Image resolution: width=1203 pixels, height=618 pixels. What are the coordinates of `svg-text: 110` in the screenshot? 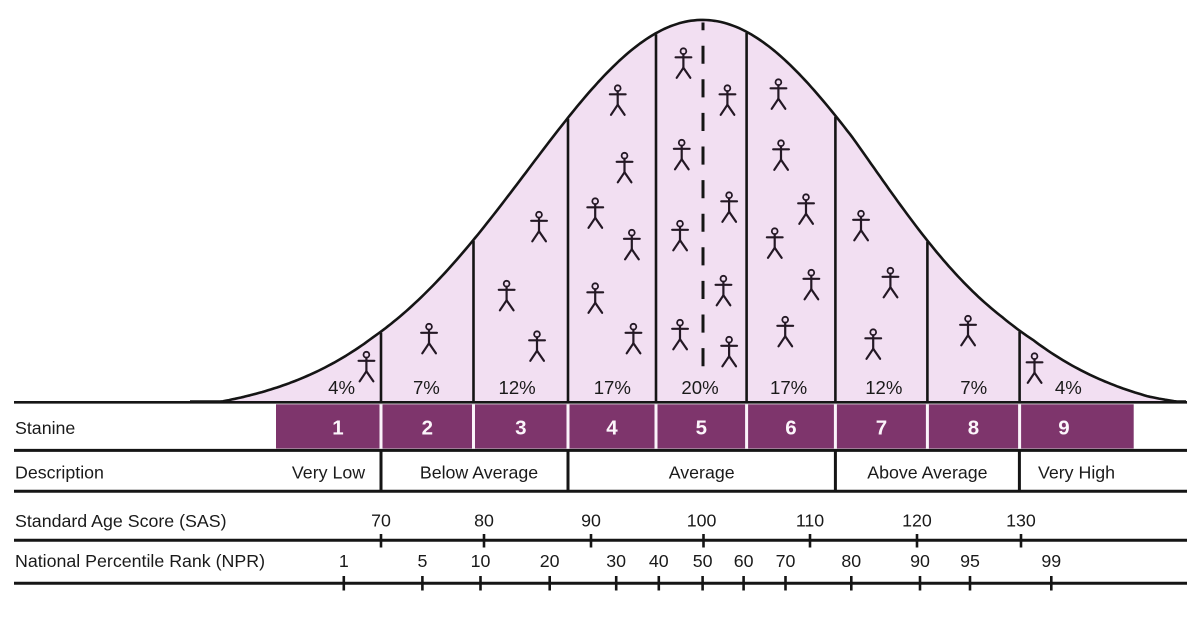 It's located at (810, 521).